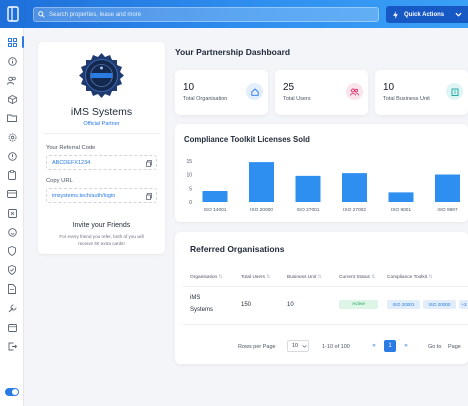 This screenshot has width=468, height=406. I want to click on document-icon, so click(12, 289).